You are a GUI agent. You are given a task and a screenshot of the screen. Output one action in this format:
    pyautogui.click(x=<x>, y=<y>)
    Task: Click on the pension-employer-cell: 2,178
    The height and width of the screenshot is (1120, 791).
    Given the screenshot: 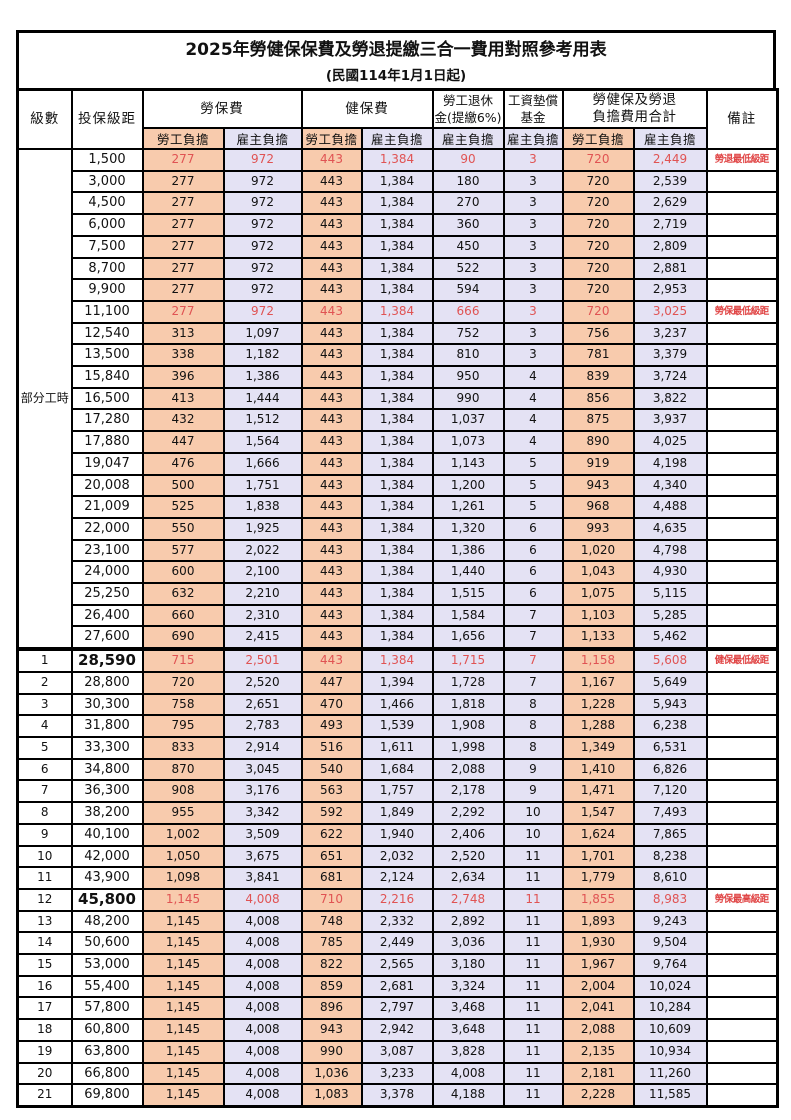 What is the action you would take?
    pyautogui.click(x=468, y=791)
    